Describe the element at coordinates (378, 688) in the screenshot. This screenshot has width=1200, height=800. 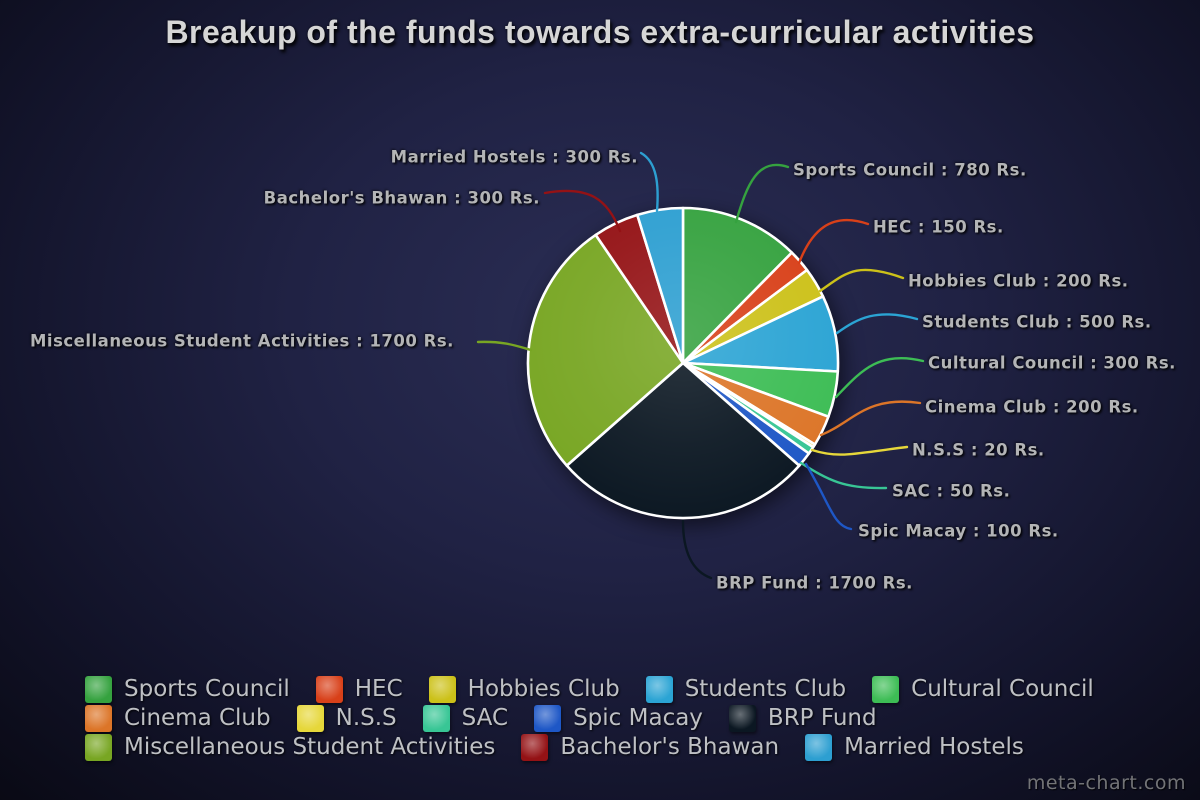
I see `legend-label: HEC` at that location.